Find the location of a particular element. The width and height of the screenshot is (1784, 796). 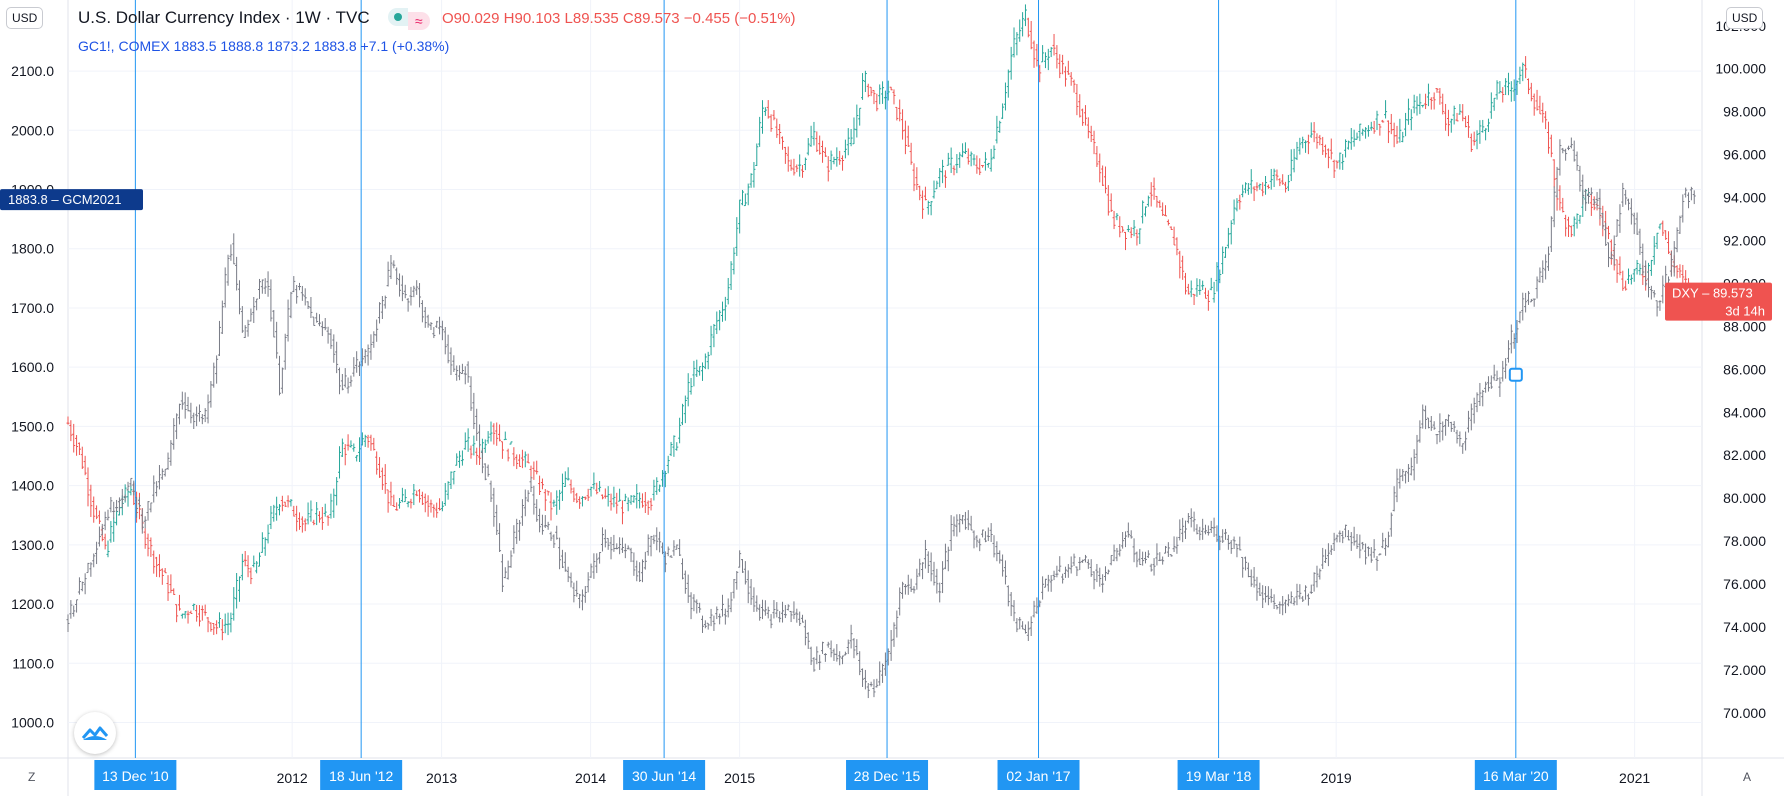

time-axis-tick: 2021 is located at coordinates (1634, 778).